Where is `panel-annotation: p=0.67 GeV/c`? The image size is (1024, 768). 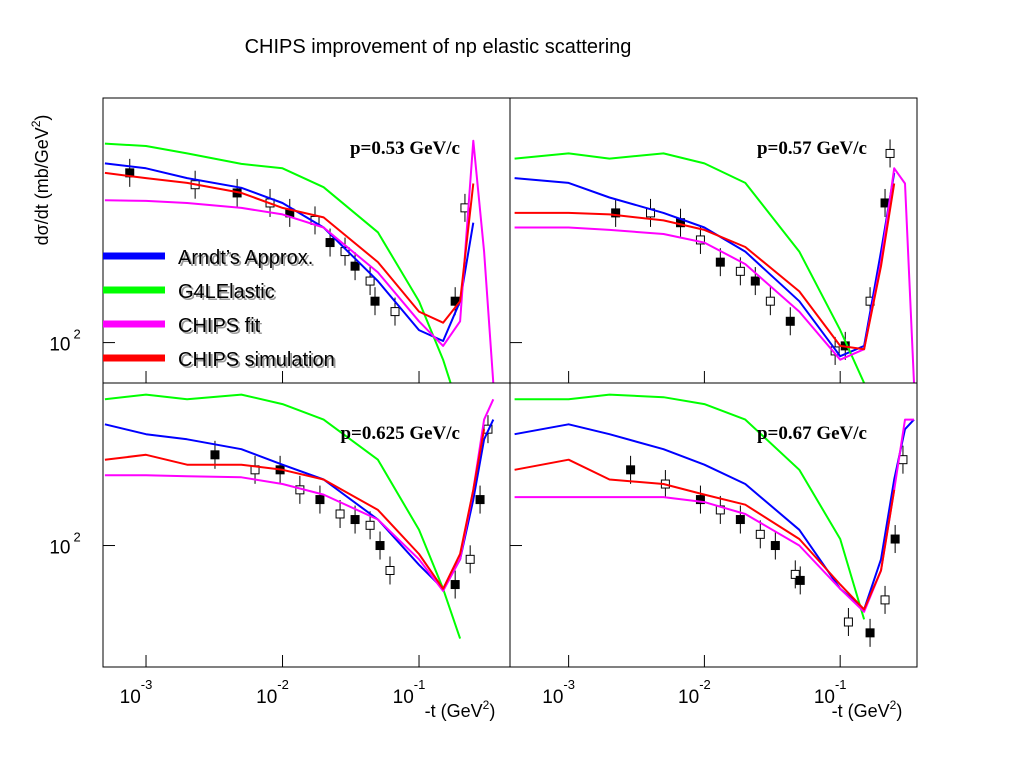
panel-annotation: p=0.67 GeV/c is located at coordinates (812, 433).